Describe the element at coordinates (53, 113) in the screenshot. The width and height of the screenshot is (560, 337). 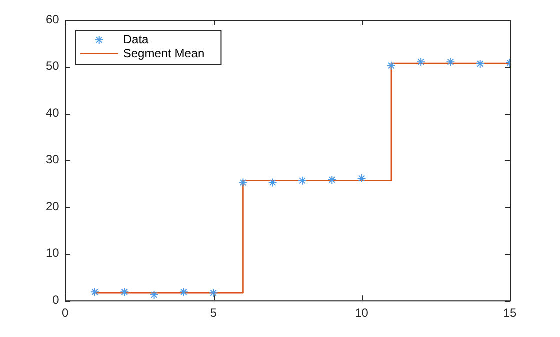
I see `y-tick-label: 40` at that location.